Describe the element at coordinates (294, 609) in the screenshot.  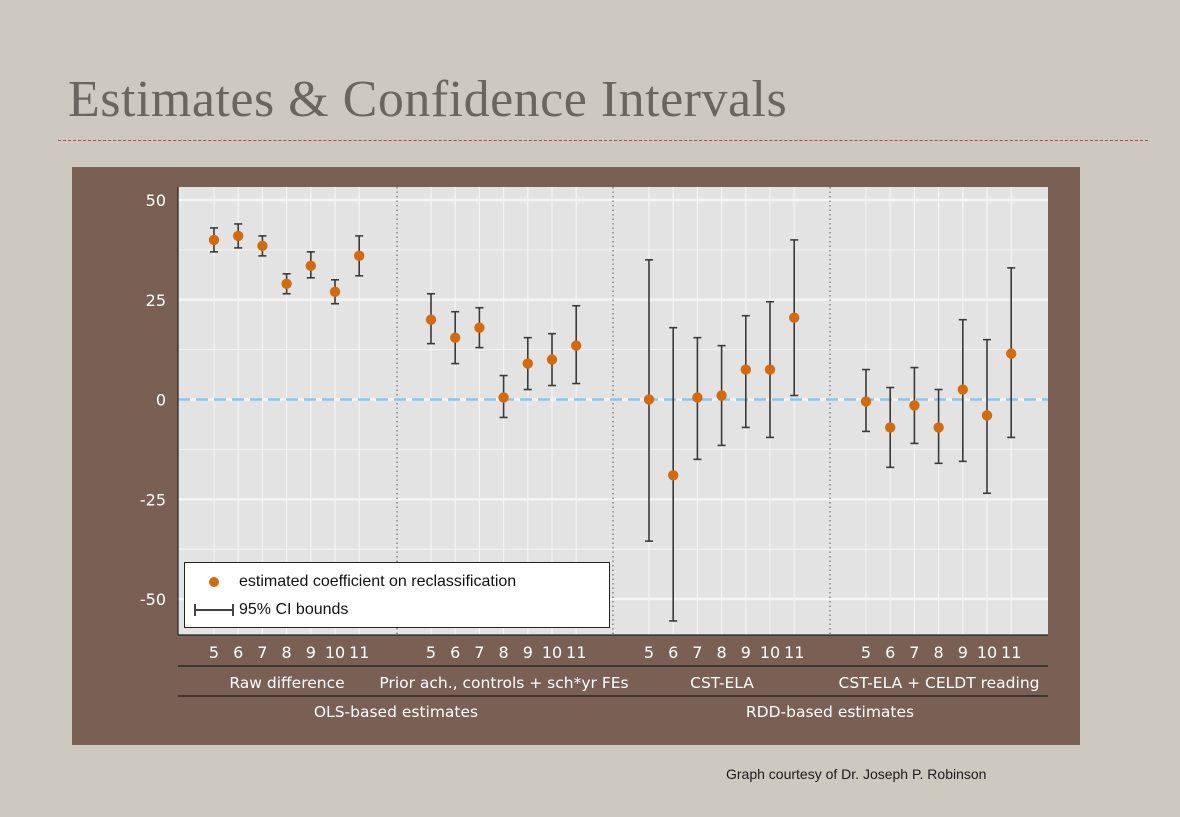
I see `legend-ci-label: 95% CI bounds` at that location.